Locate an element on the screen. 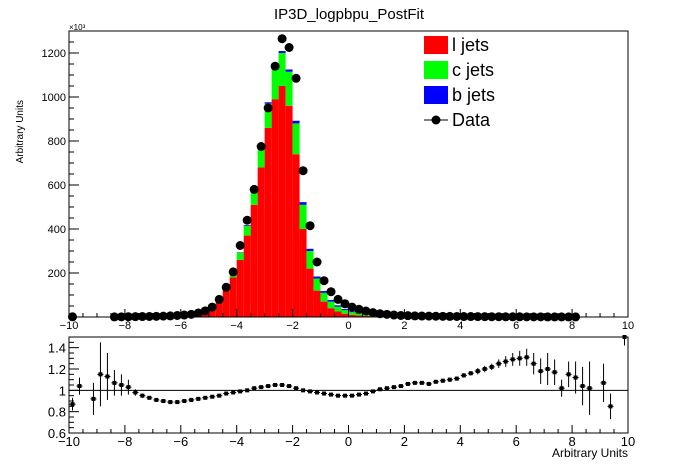 The image size is (698, 476). y-tick-label: 600 is located at coordinates (57, 186).